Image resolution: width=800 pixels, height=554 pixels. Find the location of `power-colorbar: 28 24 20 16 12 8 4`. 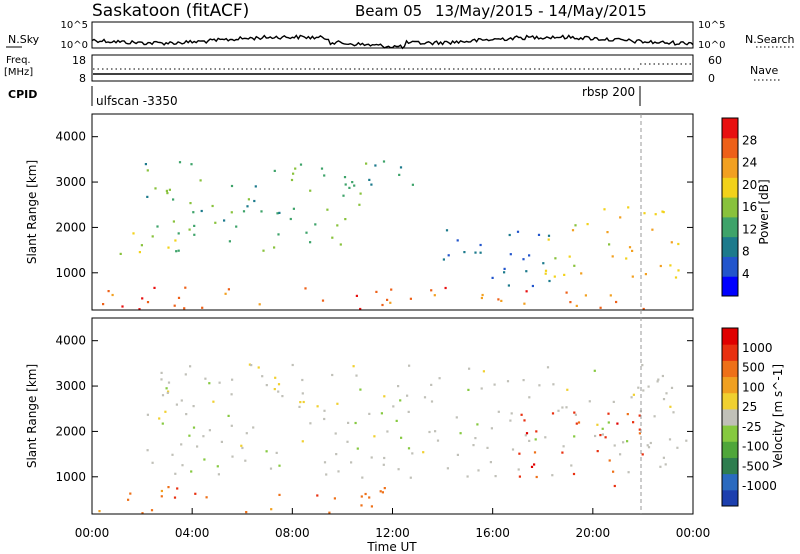

power-colorbar: 28 24 20 16 12 8 4 is located at coordinates (739, 207).